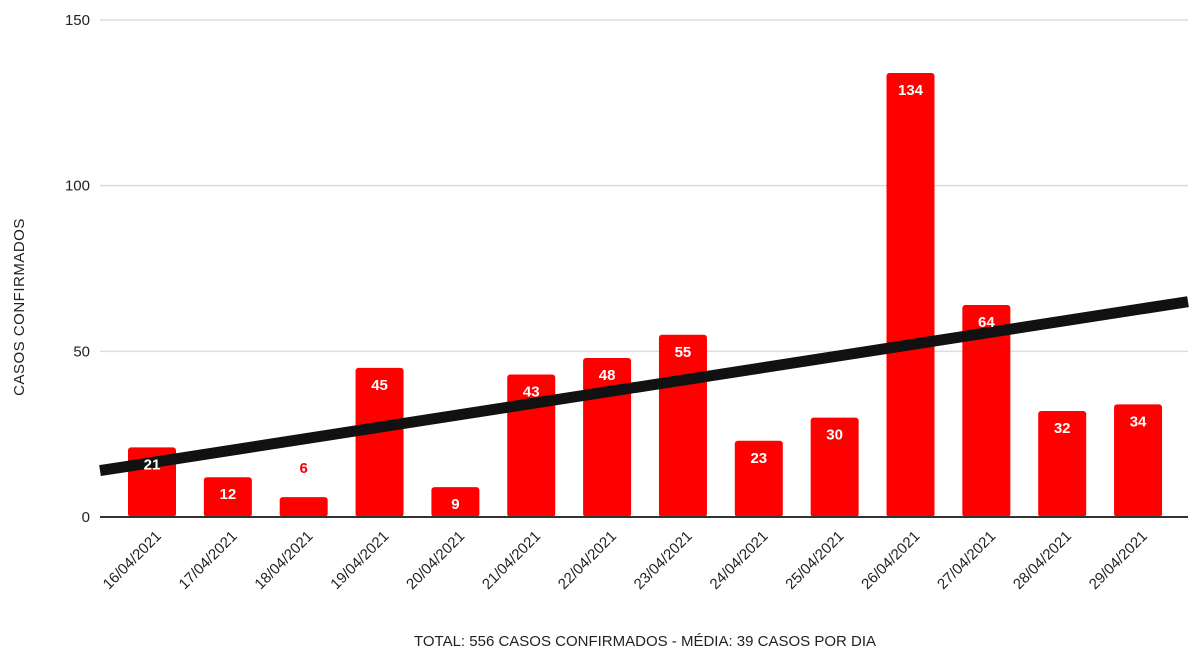 The width and height of the screenshot is (1190, 655). I want to click on y-tick-label-50: 50, so click(81, 351).